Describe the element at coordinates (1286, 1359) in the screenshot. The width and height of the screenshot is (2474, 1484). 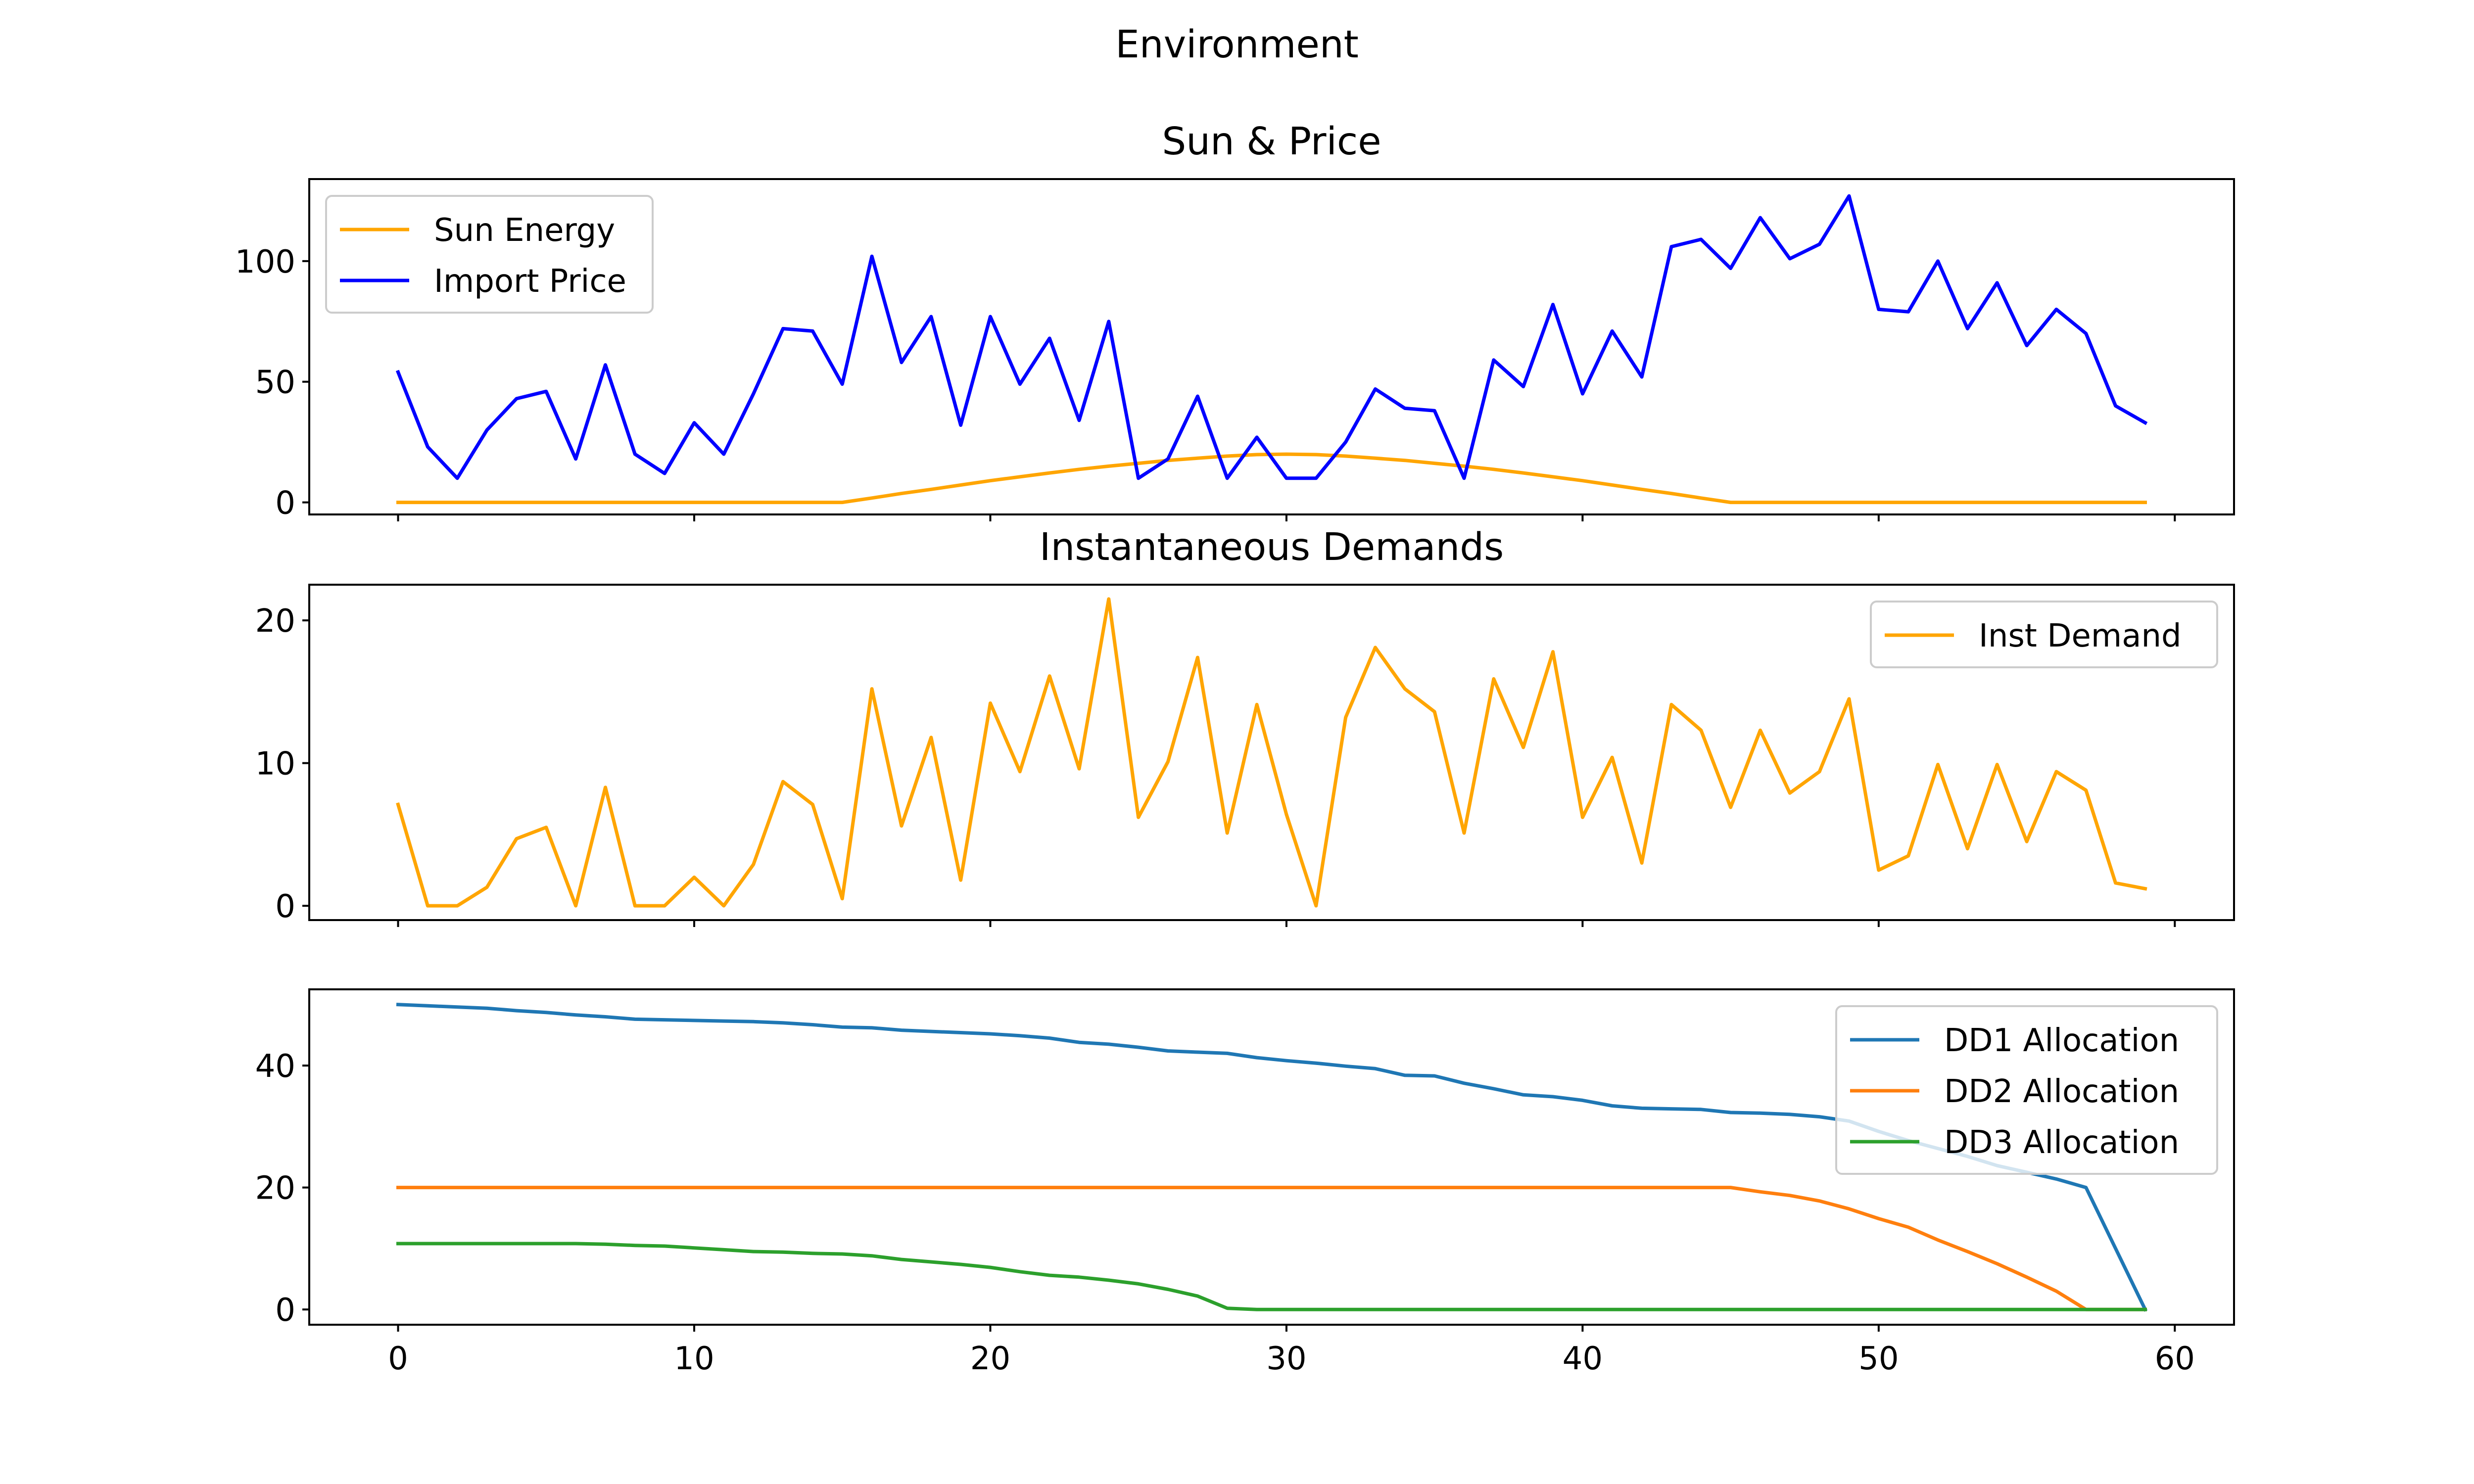
I see `allocation-x-tick-label: 30` at that location.